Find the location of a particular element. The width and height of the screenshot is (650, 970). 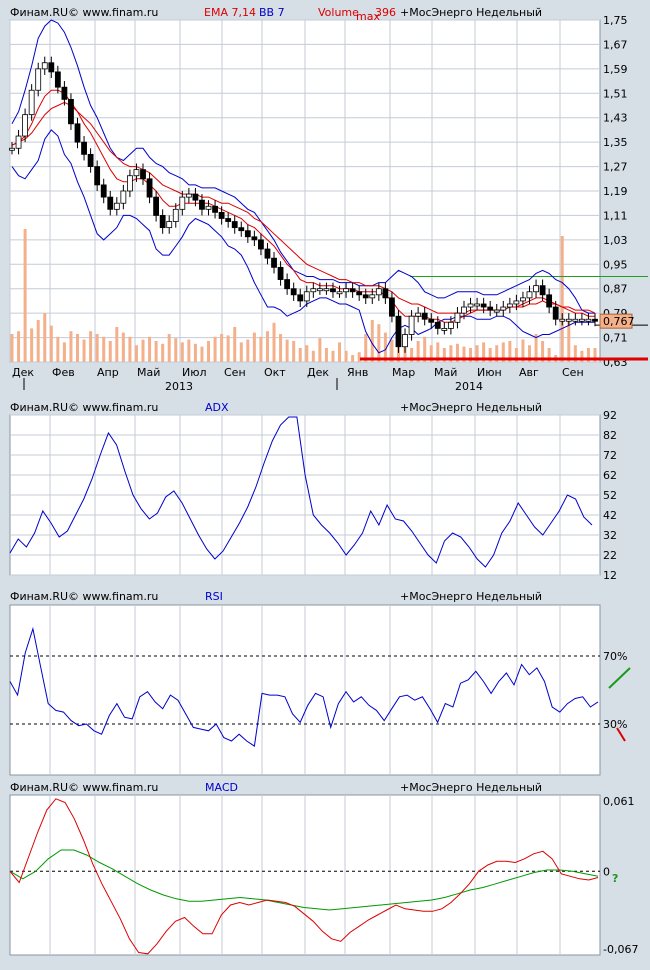

volume-max-value: 396 is located at coordinates (385, 12).